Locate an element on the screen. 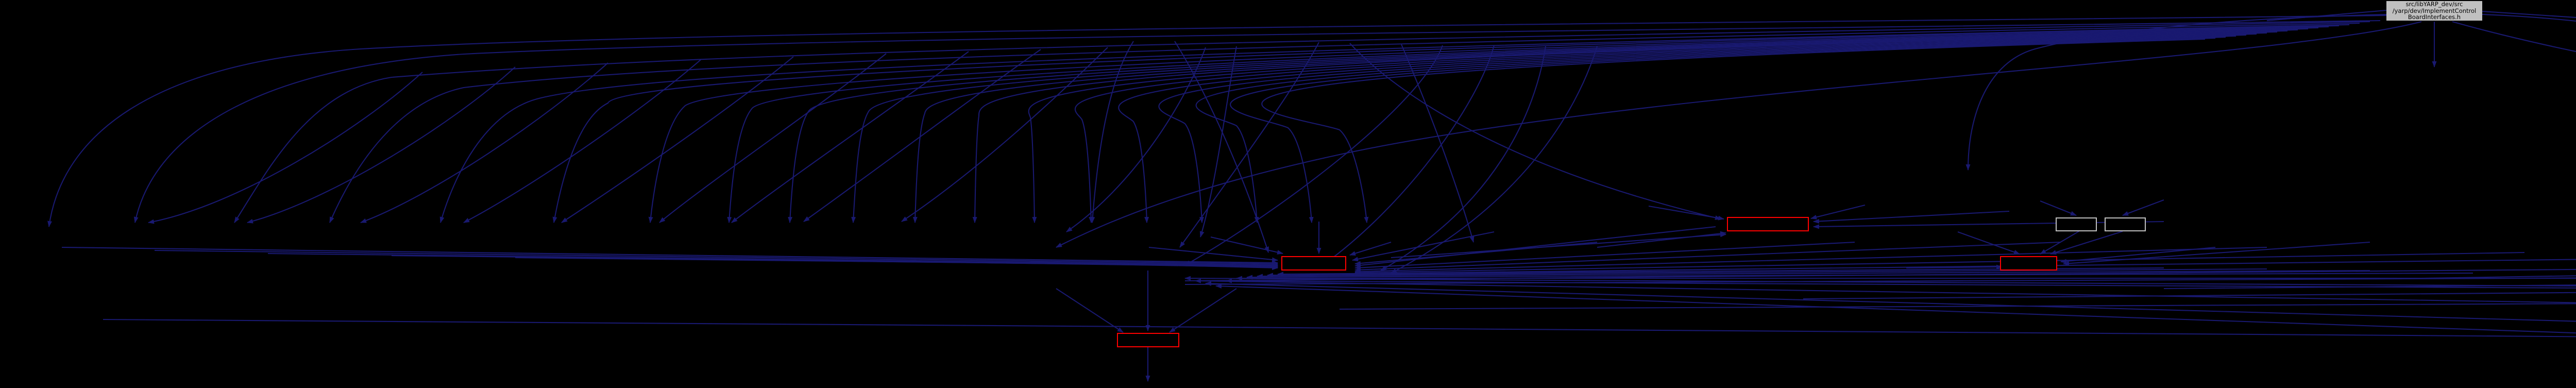  edge-group-converge-n3-n4-n5 is located at coordinates (2138, 234).